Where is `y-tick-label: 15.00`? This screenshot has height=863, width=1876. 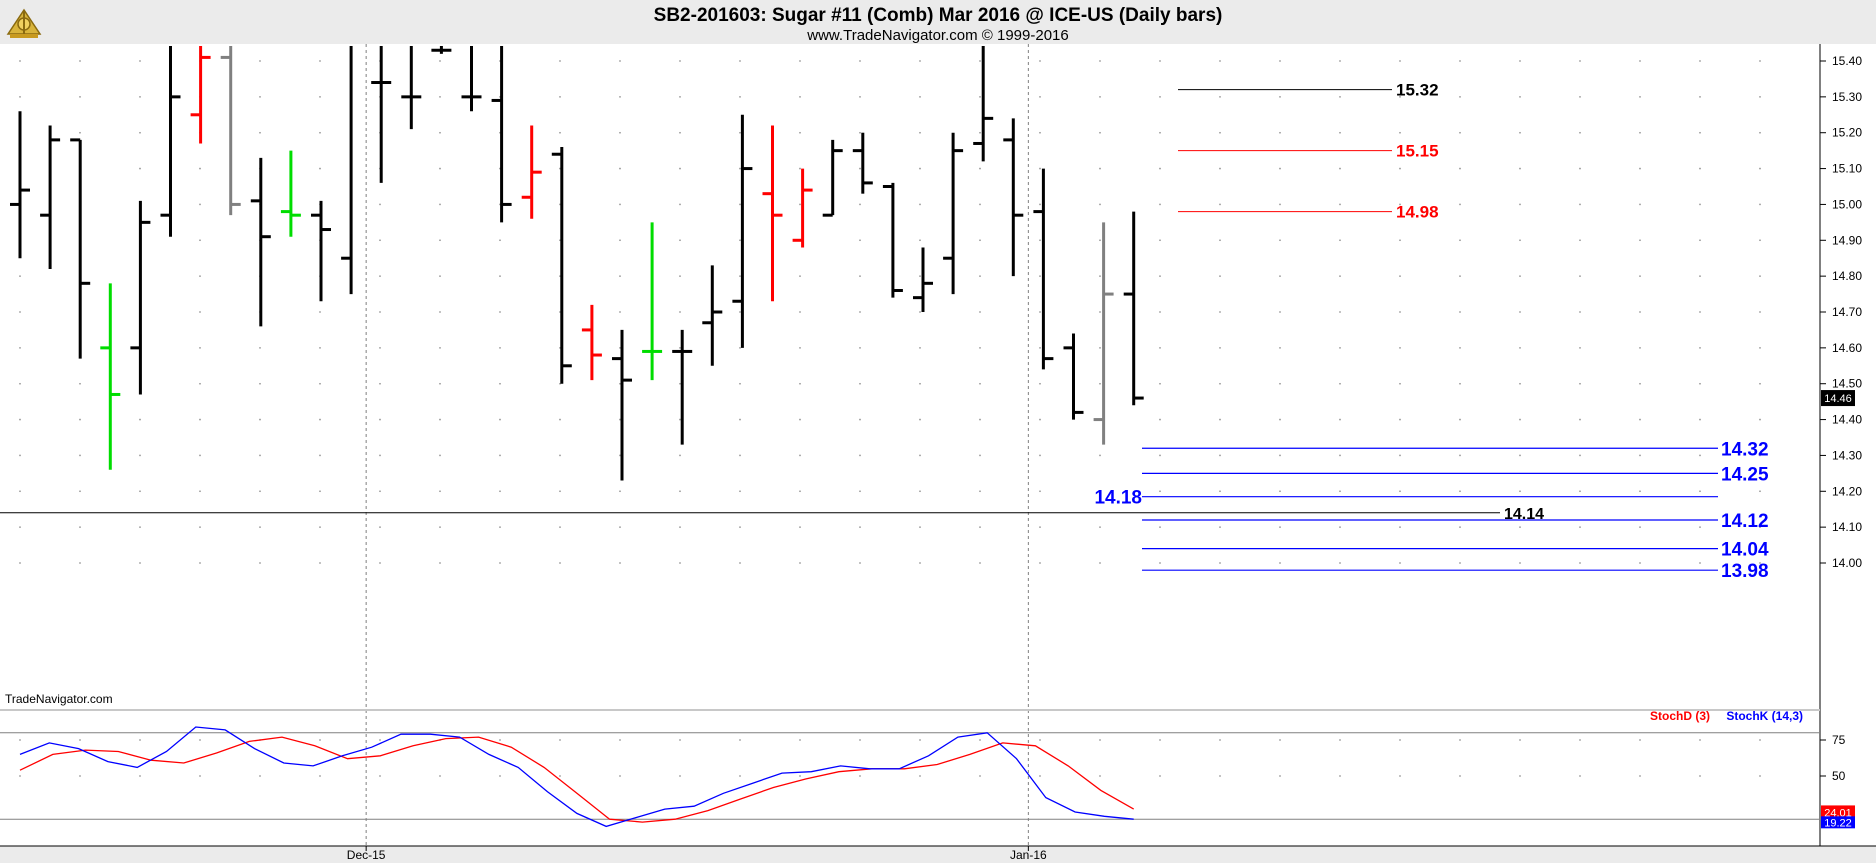 y-tick-label: 15.00 is located at coordinates (1847, 204).